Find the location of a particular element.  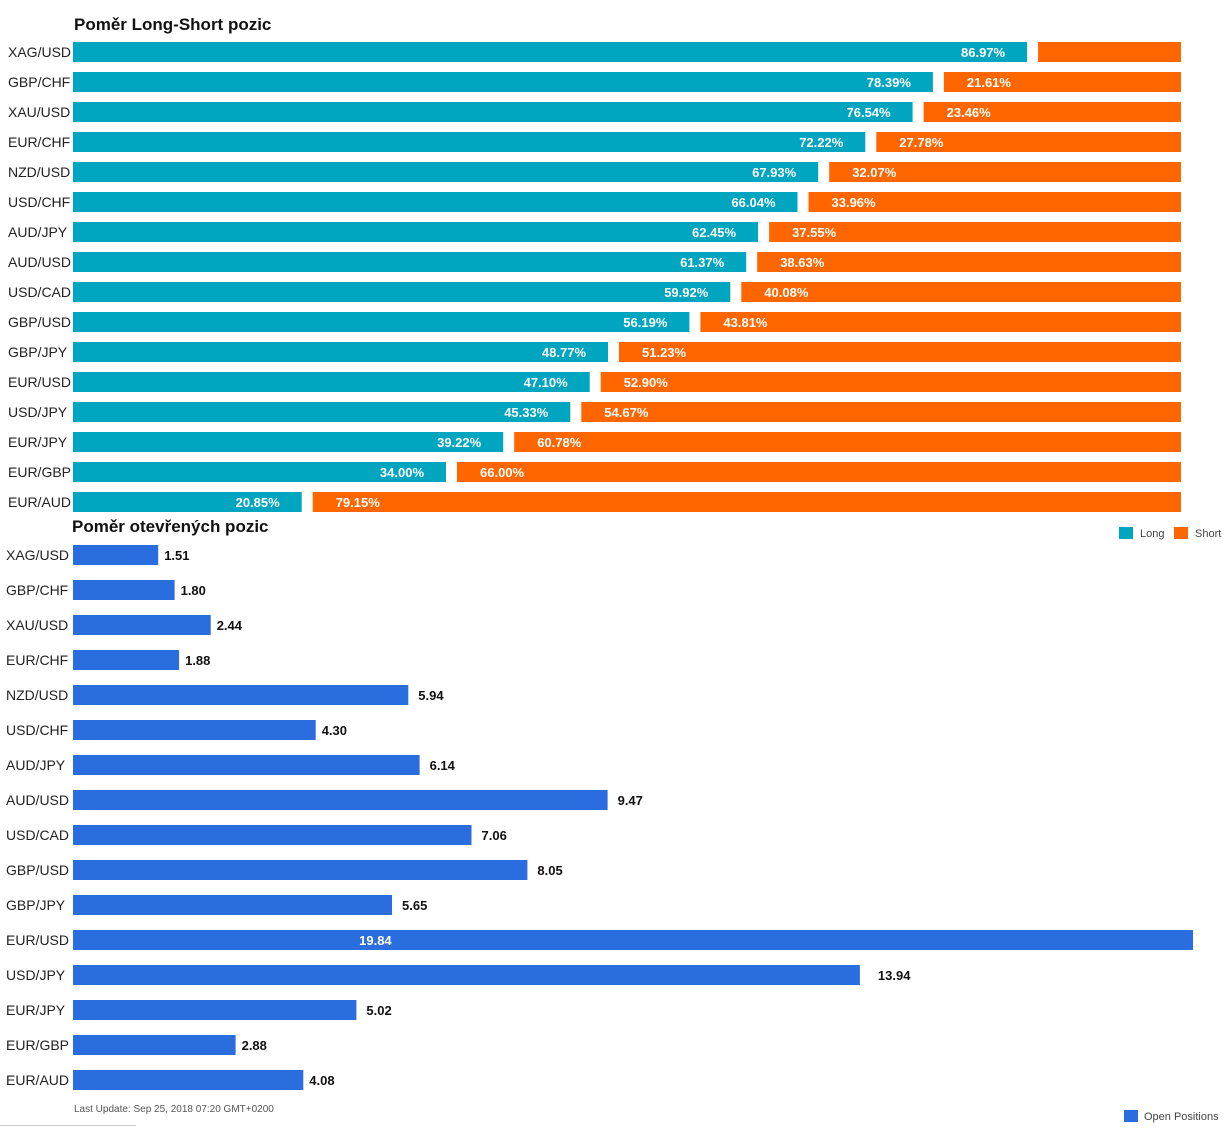

short-value-label: 37.55% is located at coordinates (814, 232).